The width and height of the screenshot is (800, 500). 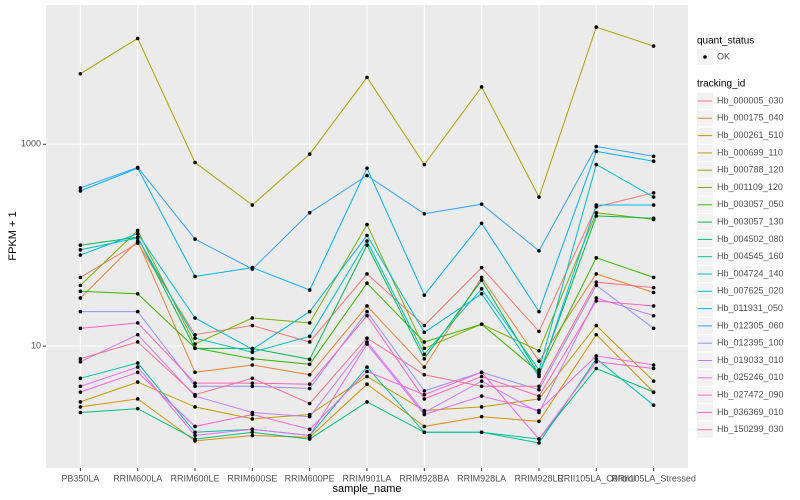 What do you see at coordinates (750, 170) in the screenshot?
I see `legend-label: Hb_000788_120` at bounding box center [750, 170].